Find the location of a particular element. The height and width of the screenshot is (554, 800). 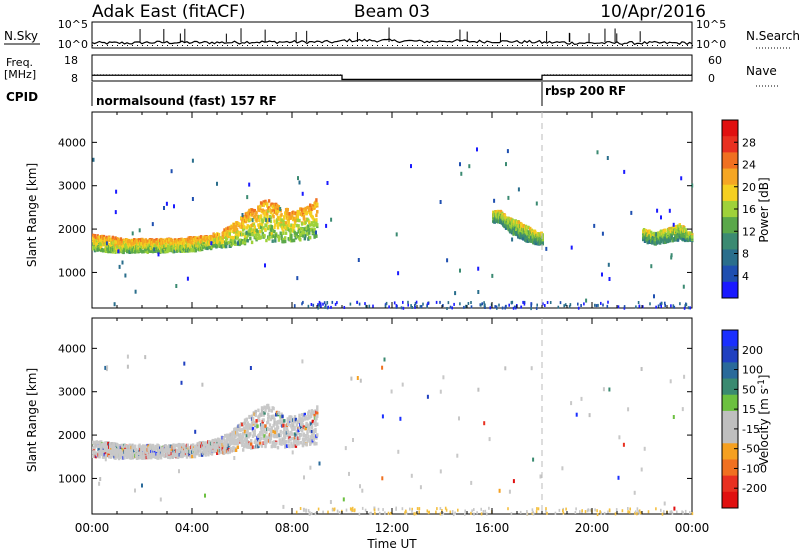

x-tick-label: 04:00 is located at coordinates (192, 528).